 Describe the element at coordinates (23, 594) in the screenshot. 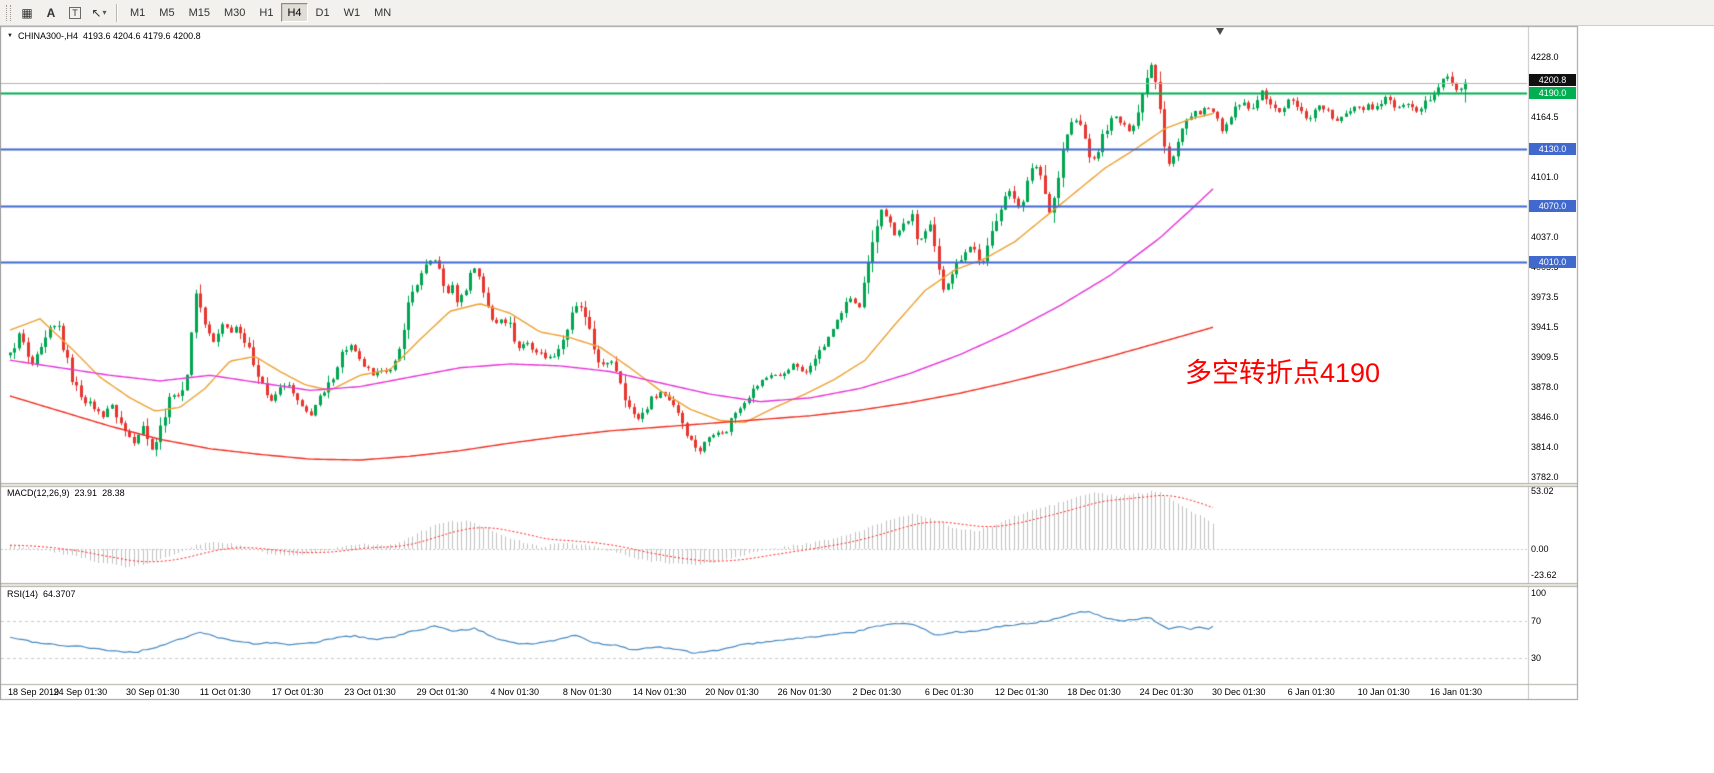

I see `rsi-name: RSI(14)` at that location.